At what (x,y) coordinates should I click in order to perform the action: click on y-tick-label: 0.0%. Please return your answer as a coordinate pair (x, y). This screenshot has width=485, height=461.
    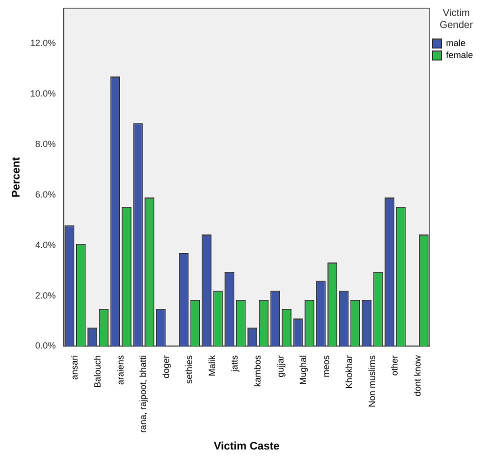
    Looking at the image, I should click on (45, 345).